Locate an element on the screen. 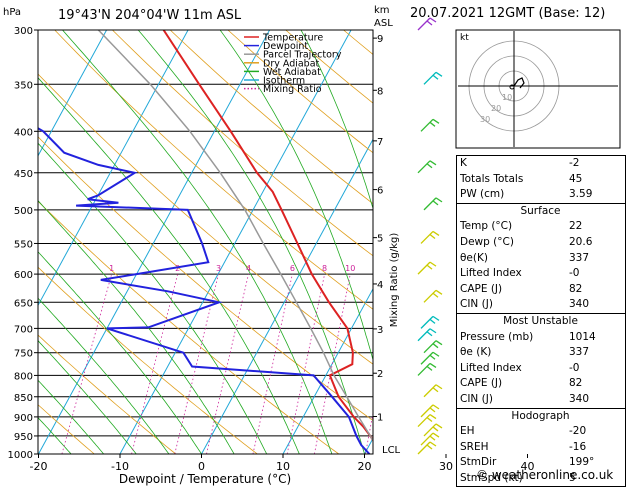 This screenshot has height=487, width=629. stat-row: θe(K) 337 is located at coordinates (540, 259).